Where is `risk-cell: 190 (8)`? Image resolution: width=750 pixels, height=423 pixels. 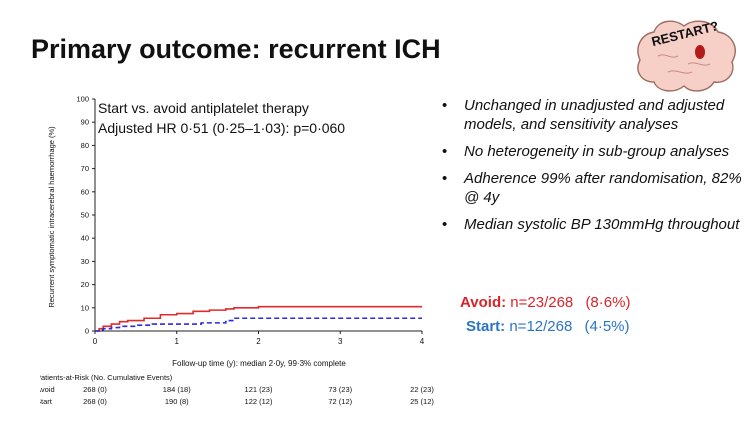 risk-cell: 190 (8) is located at coordinates (177, 401).